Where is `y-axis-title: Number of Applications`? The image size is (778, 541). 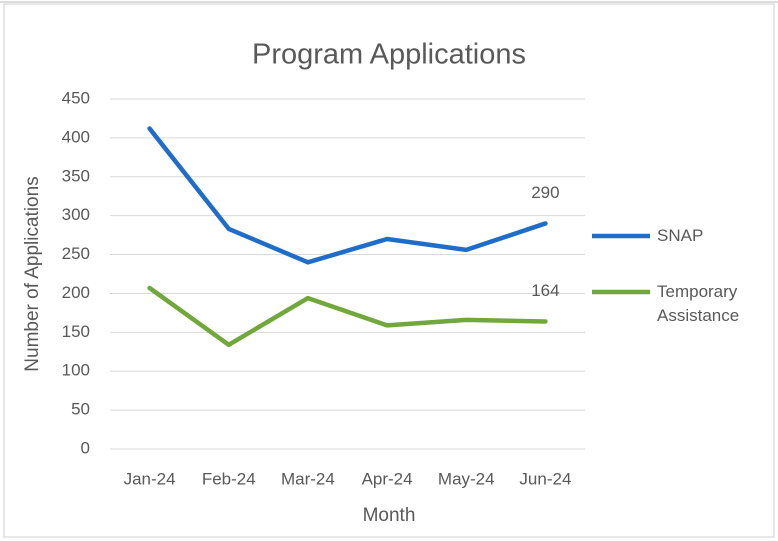
y-axis-title: Number of Applications is located at coordinates (32, 273).